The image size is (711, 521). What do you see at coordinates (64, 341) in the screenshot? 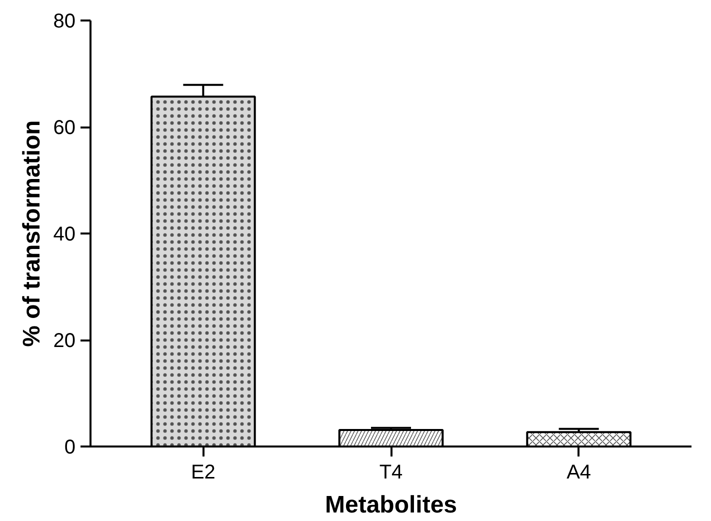
I see `y-tick-label: 20` at bounding box center [64, 341].